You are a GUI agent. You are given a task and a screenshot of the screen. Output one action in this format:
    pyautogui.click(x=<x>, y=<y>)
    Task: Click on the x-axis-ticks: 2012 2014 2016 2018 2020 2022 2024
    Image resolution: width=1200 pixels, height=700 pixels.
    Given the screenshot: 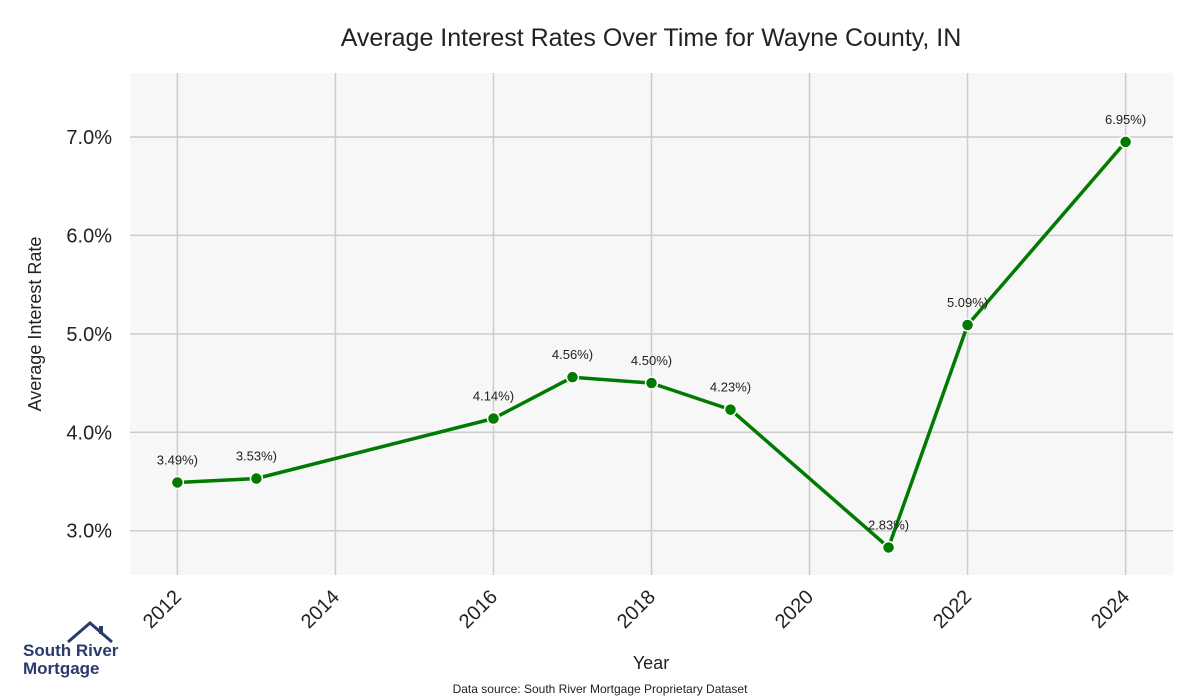 What is the action you would take?
    pyautogui.click(x=636, y=609)
    